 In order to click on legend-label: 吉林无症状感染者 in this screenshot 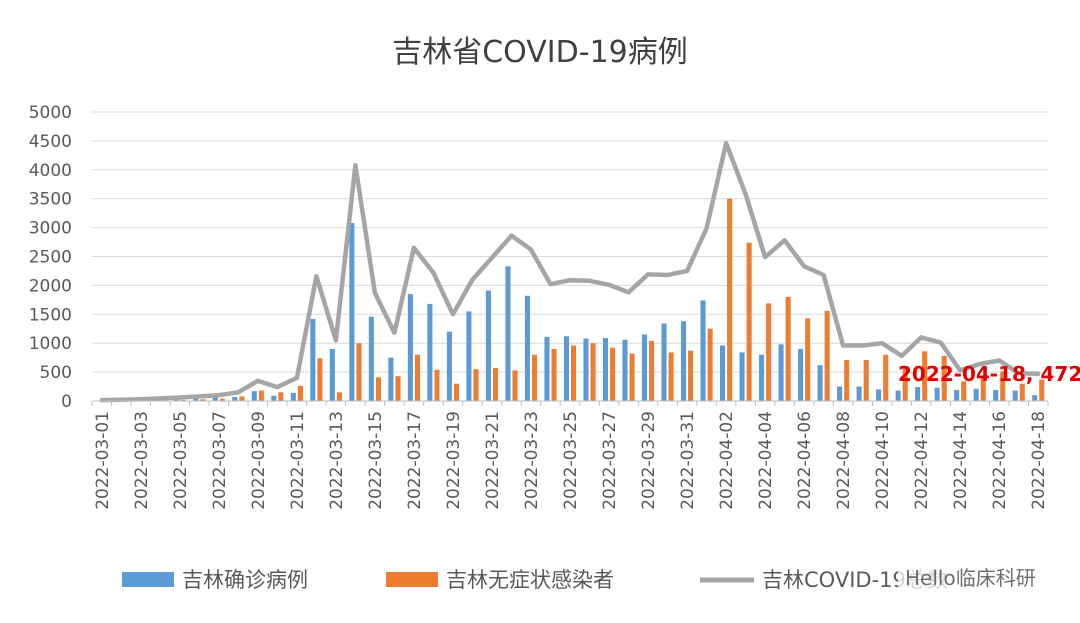, I will do `click(530, 580)`.